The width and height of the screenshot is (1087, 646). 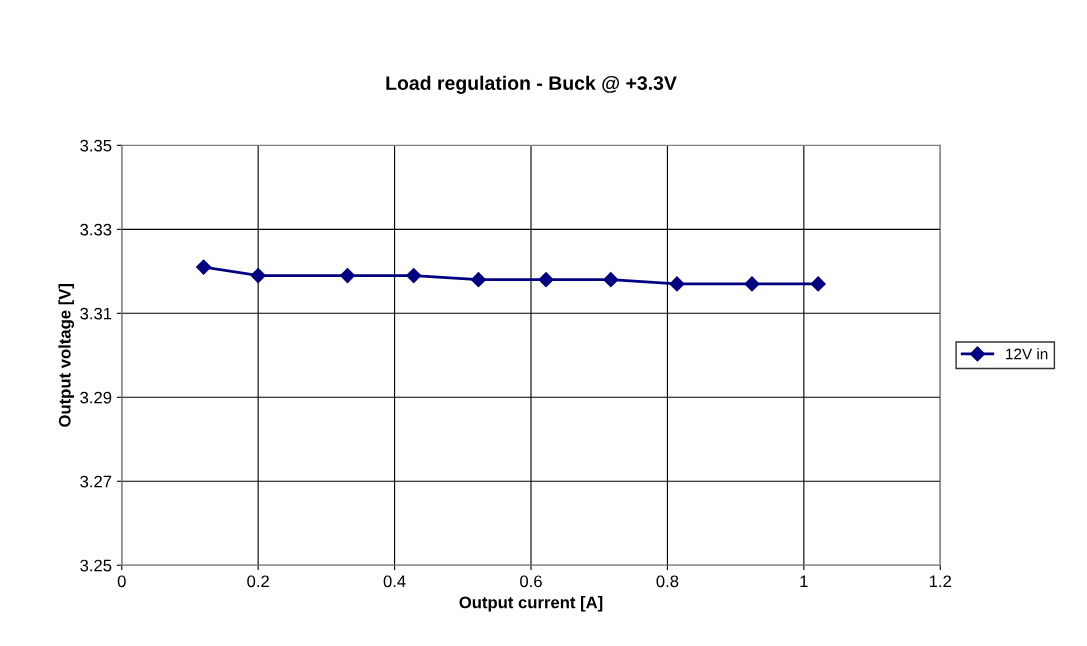 I want to click on x-axis-title: Output current [A], so click(x=531, y=604).